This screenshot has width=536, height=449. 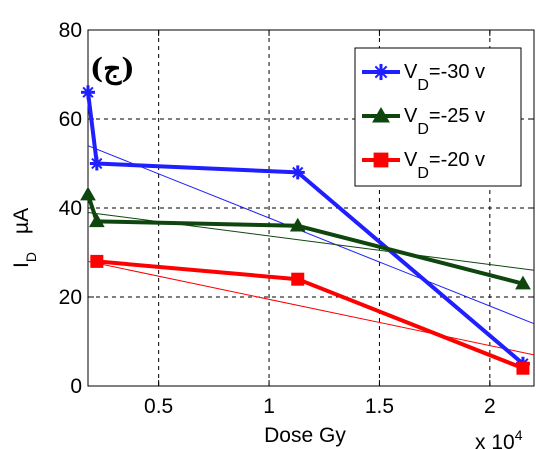 I want to click on legend: VD=-30 v VD=-25 v VD=-20 v, so click(x=438, y=117).